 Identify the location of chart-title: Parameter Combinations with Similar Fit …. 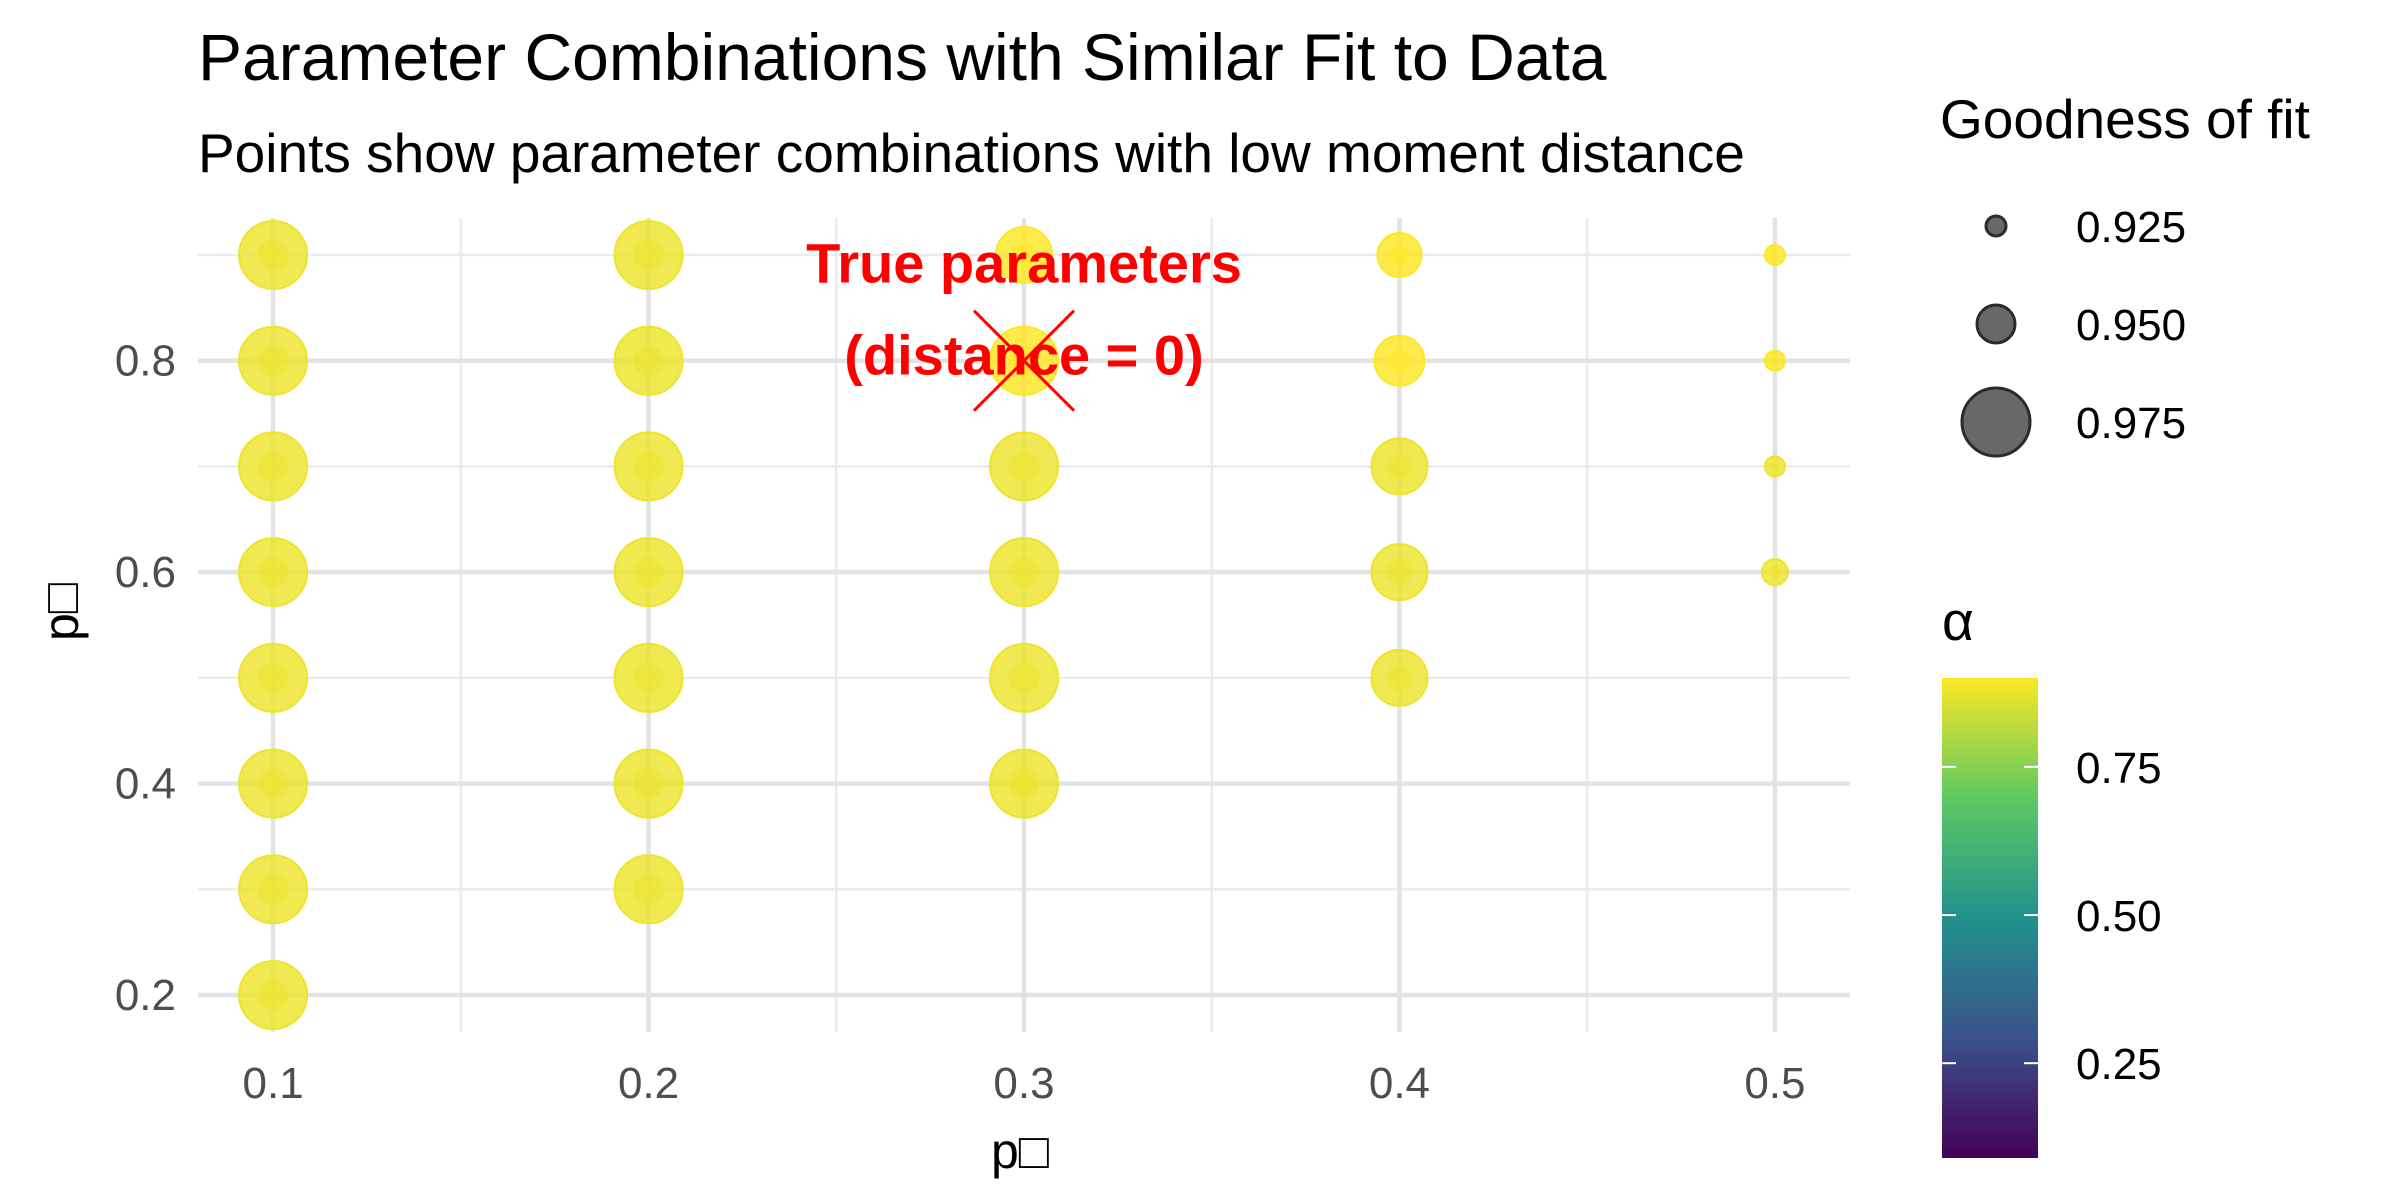
(902, 57).